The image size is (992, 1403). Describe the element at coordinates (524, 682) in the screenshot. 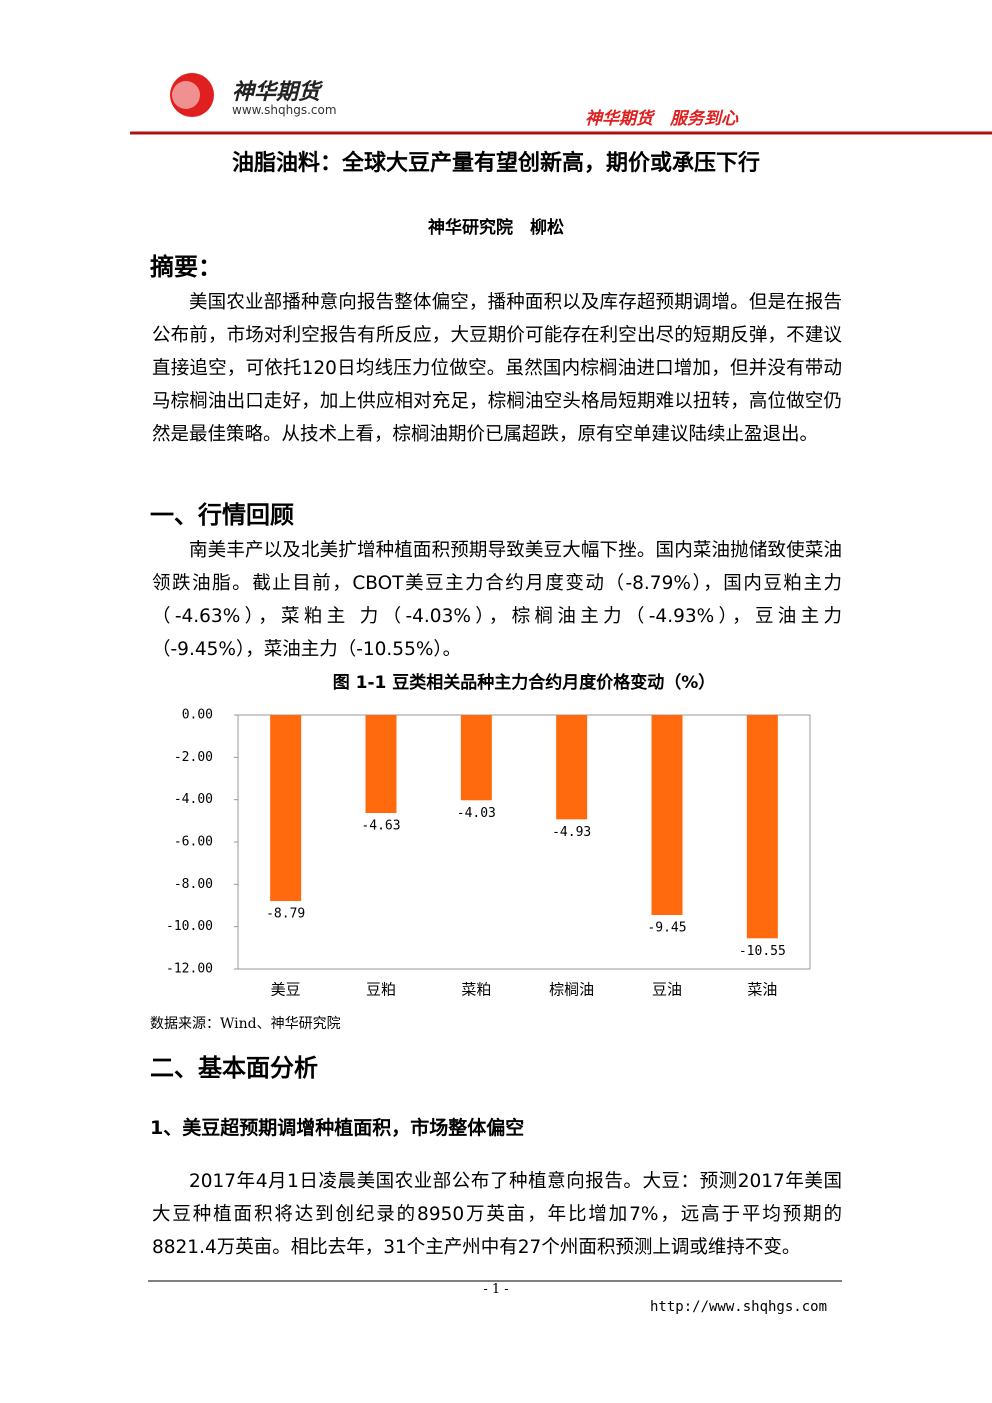

I see `chart-title: 图 1-1 豆类相关品种主力合约月度价格变动（%）` at that location.